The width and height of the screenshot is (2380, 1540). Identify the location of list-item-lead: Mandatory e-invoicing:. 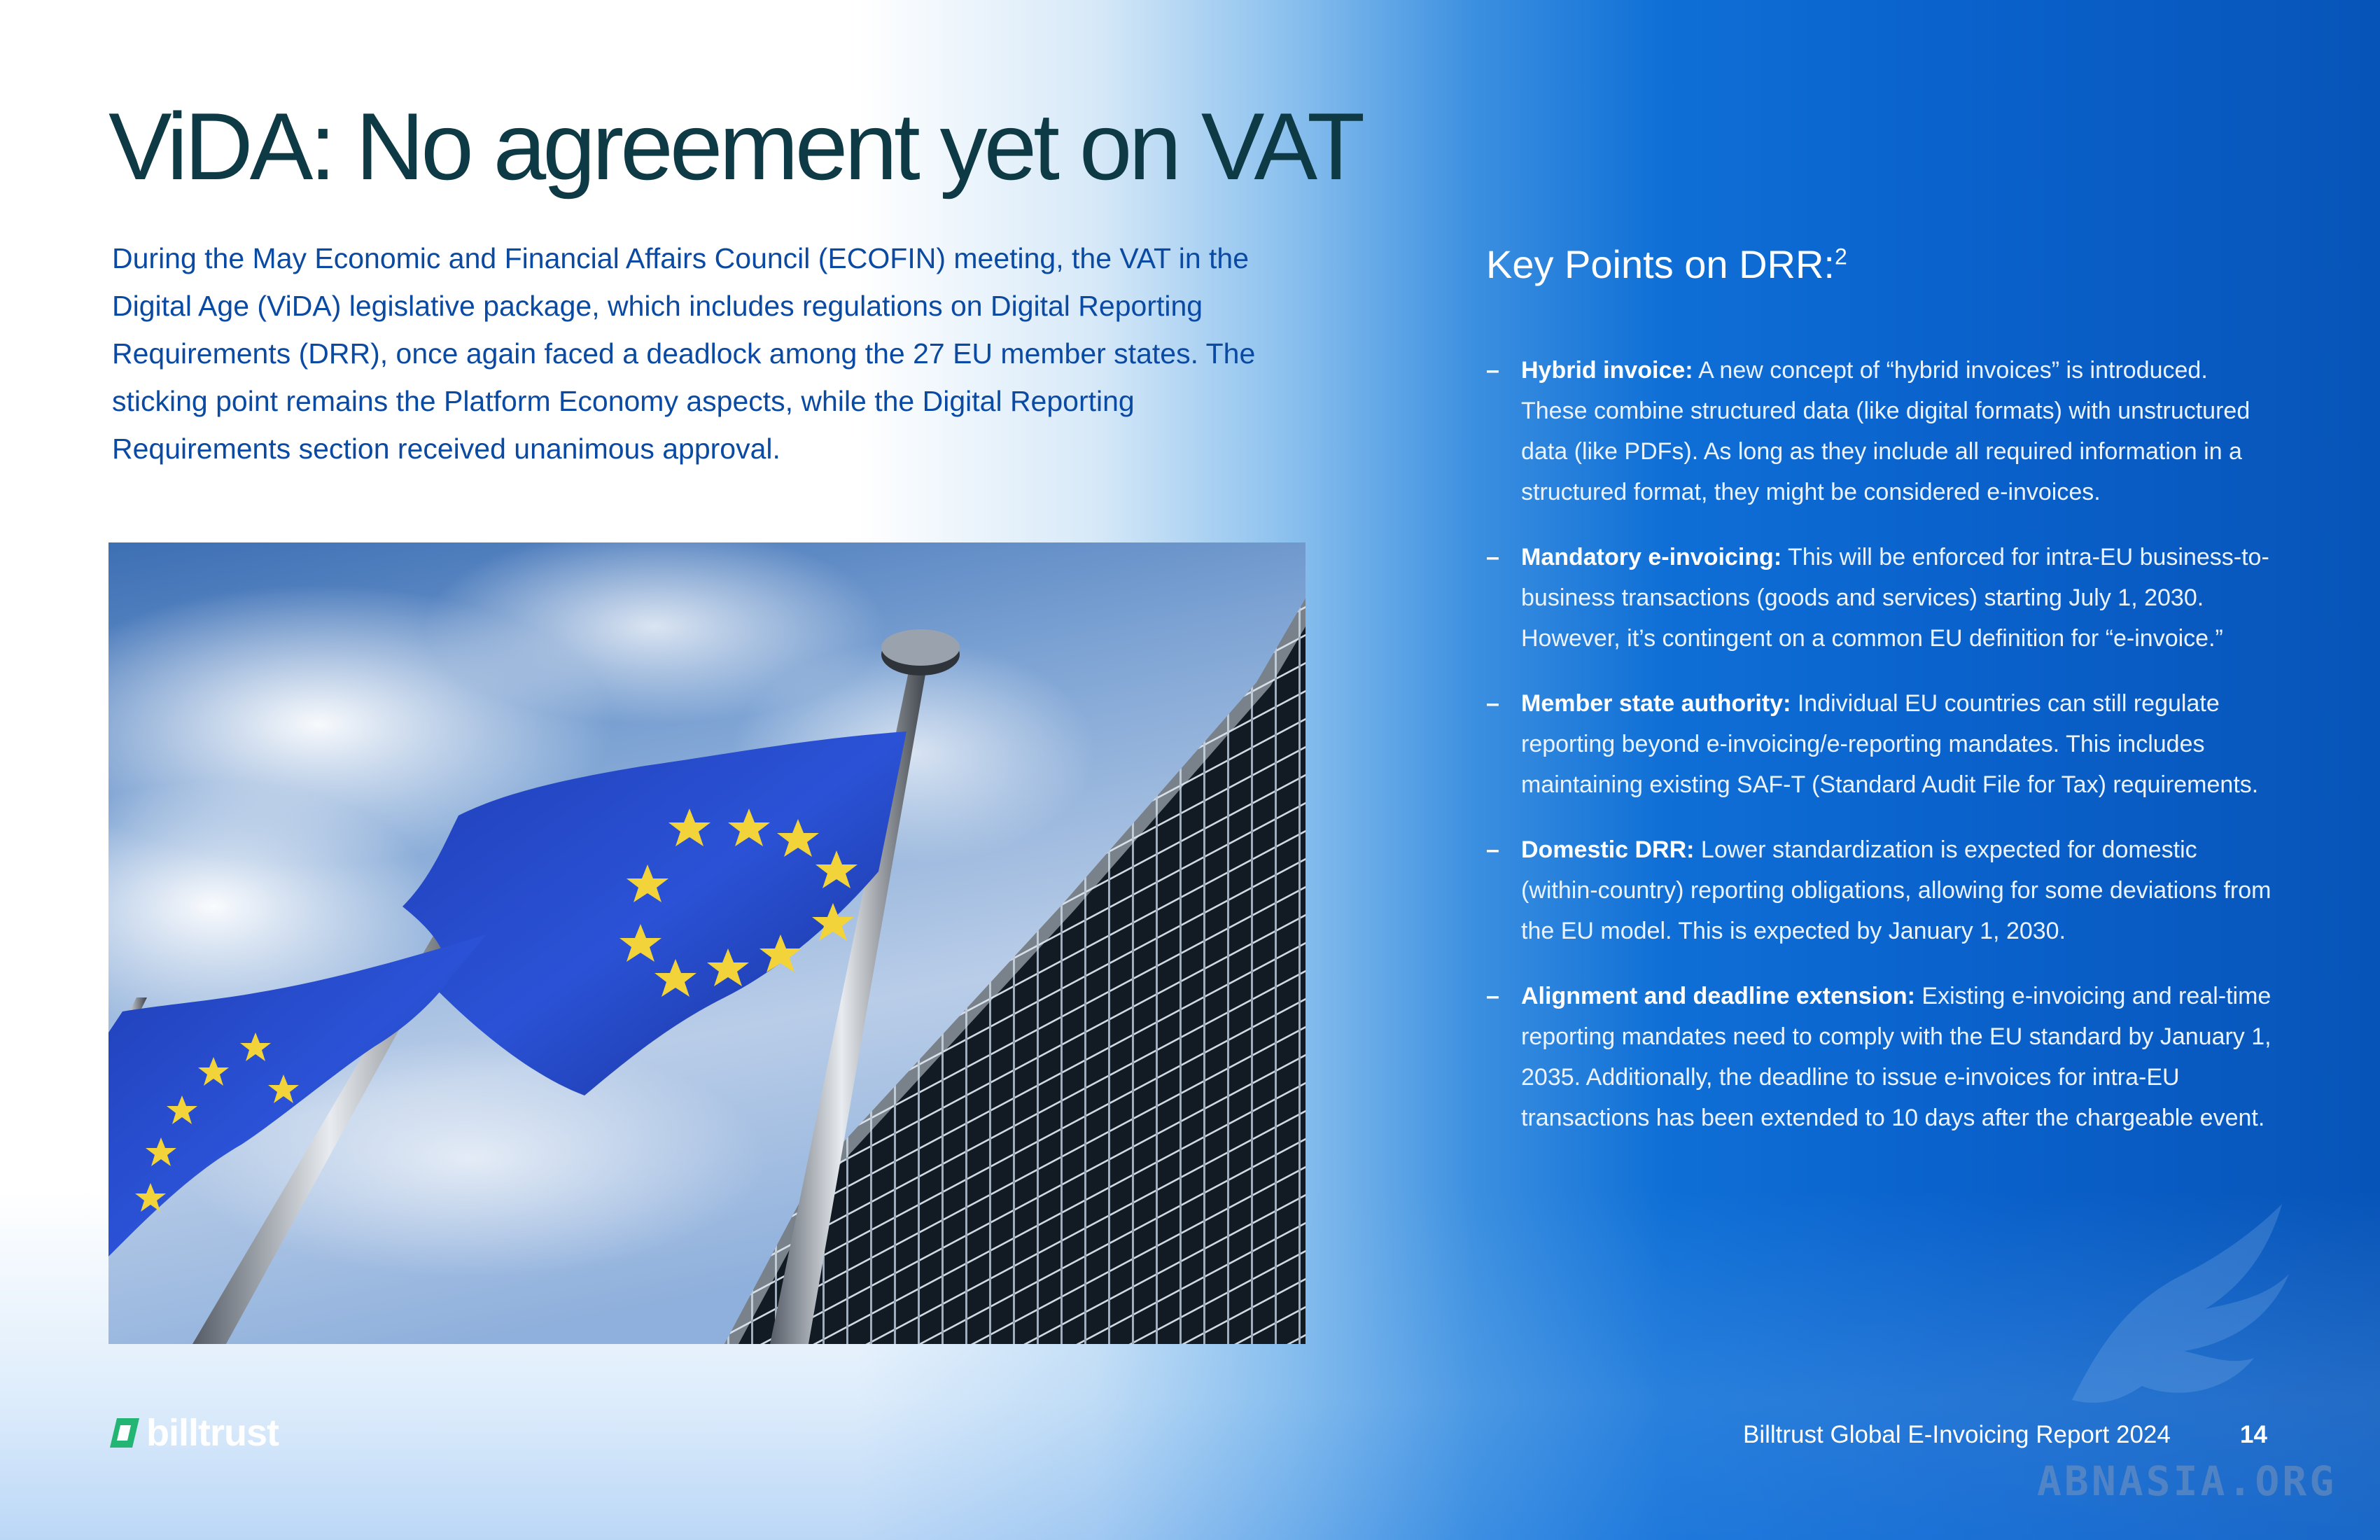
(1651, 557).